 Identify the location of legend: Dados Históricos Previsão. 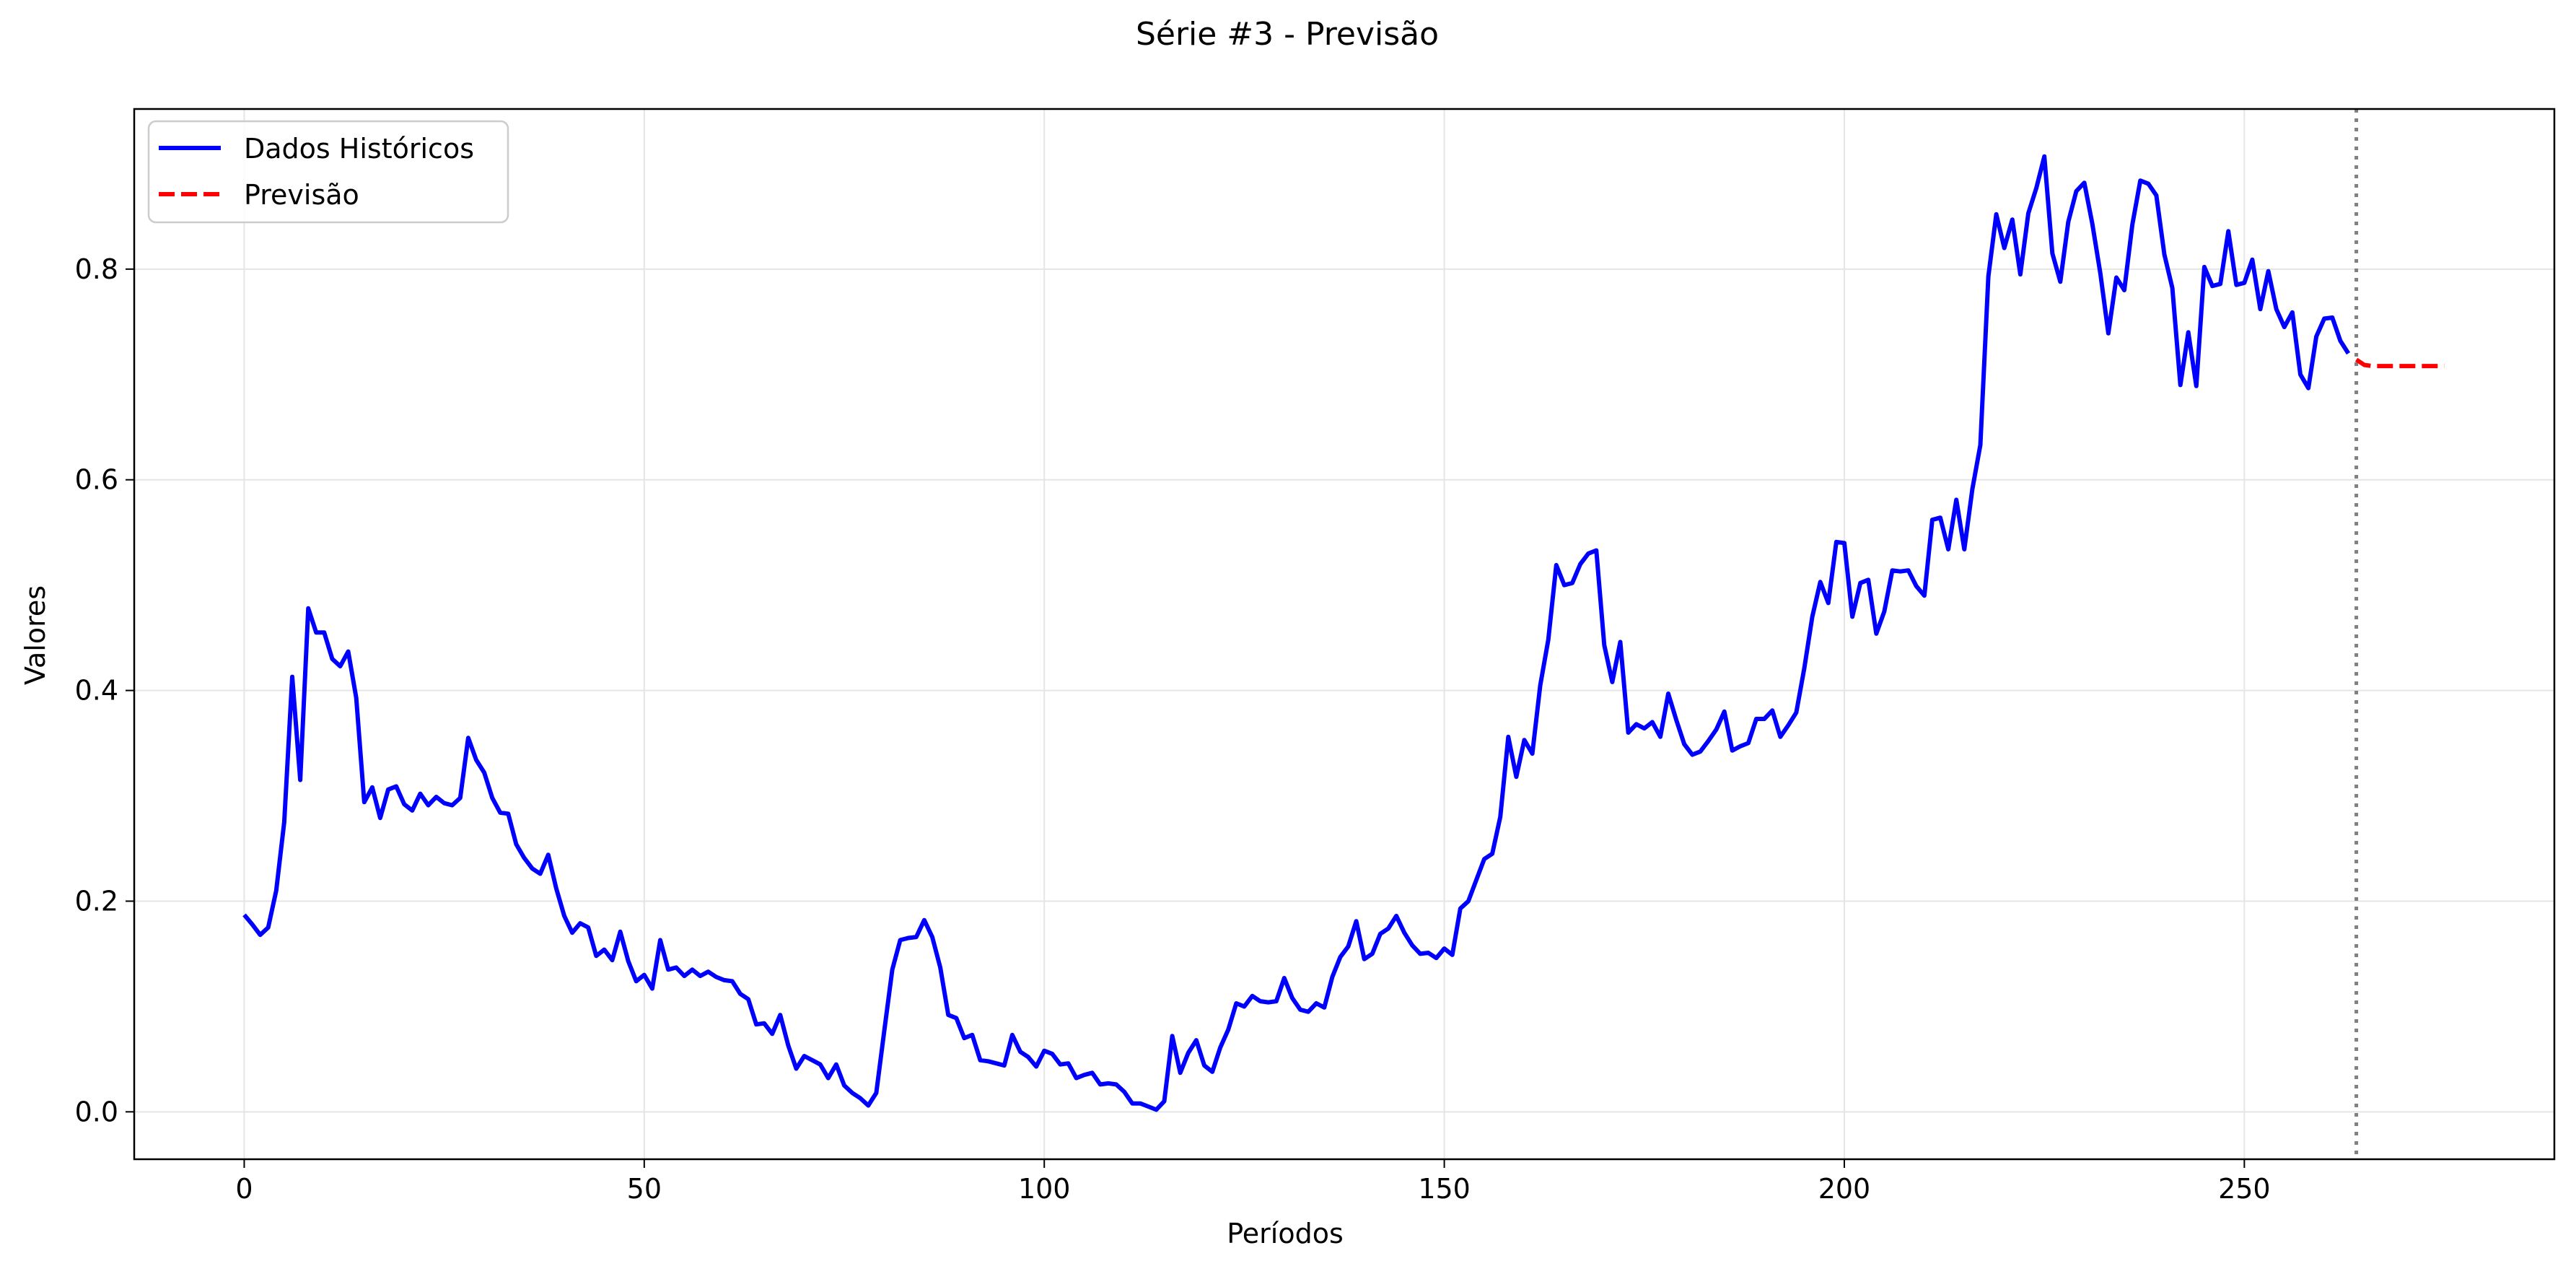
(328, 172).